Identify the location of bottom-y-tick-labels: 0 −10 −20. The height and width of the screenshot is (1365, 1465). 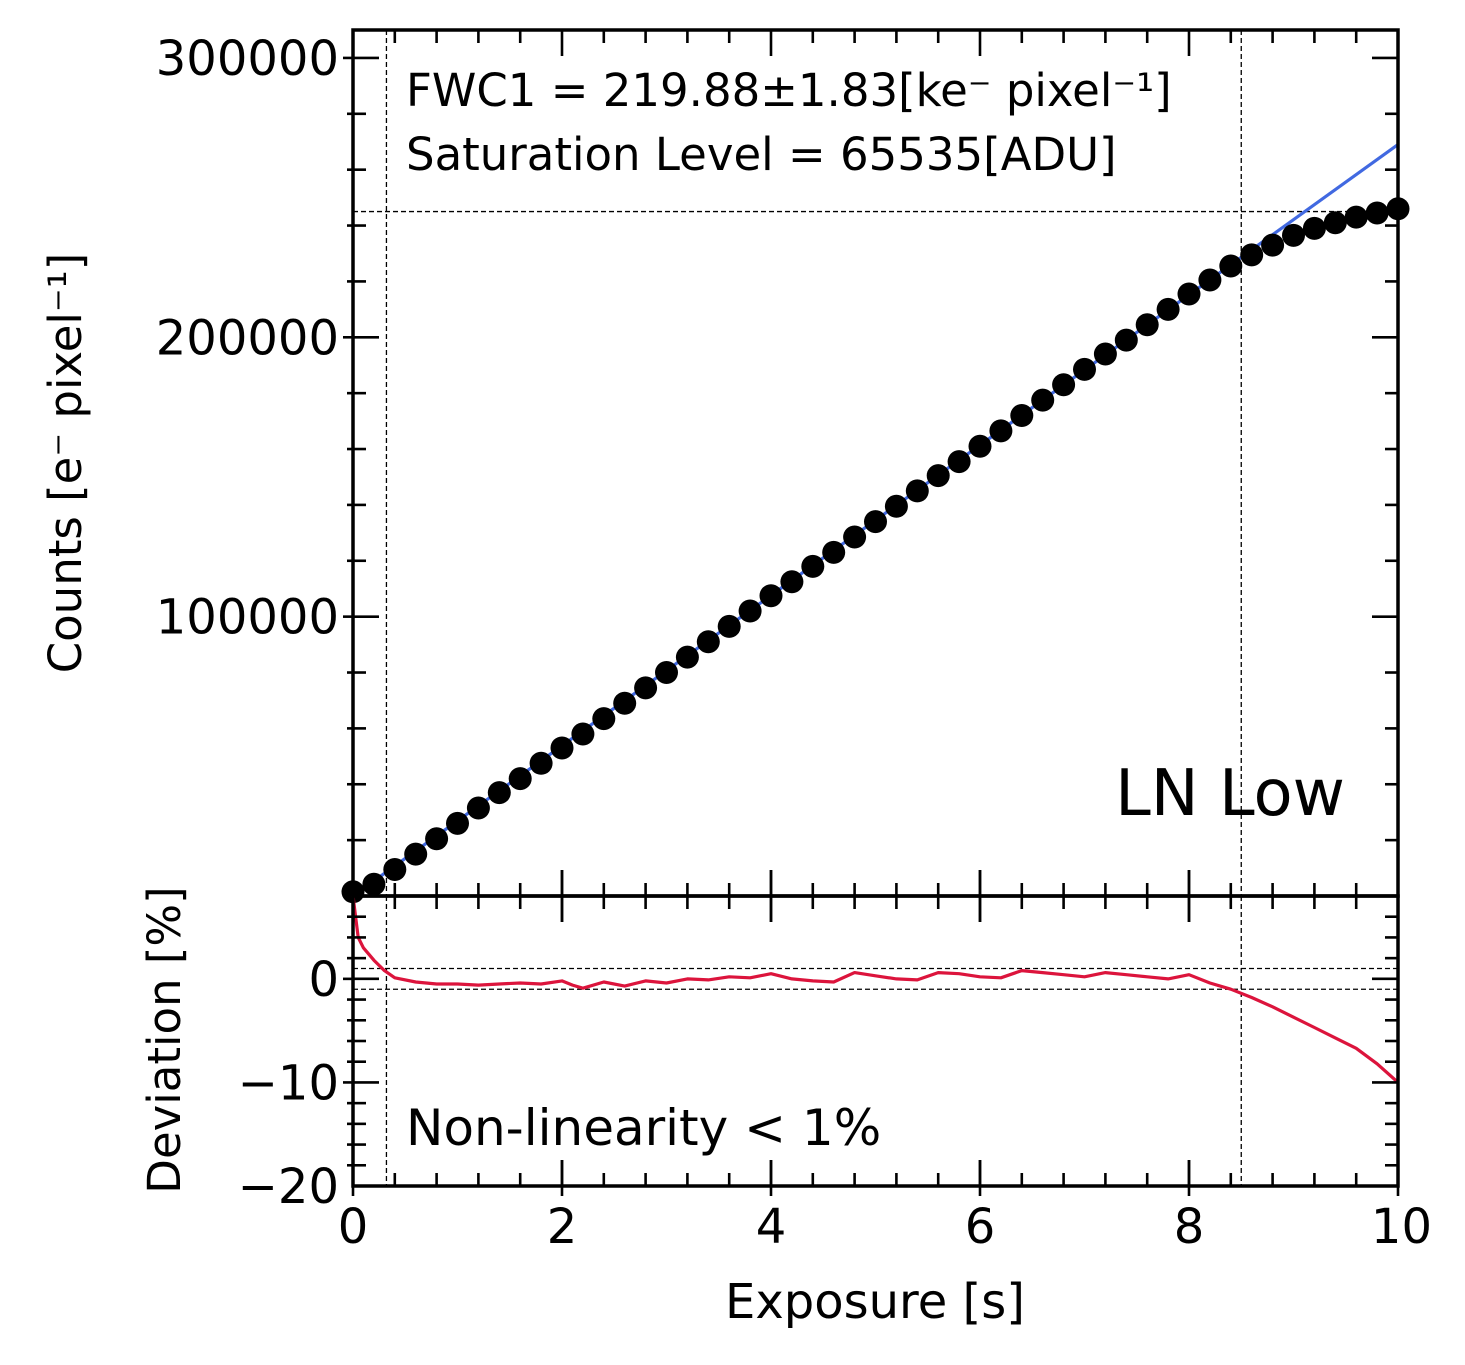
(288, 1083).